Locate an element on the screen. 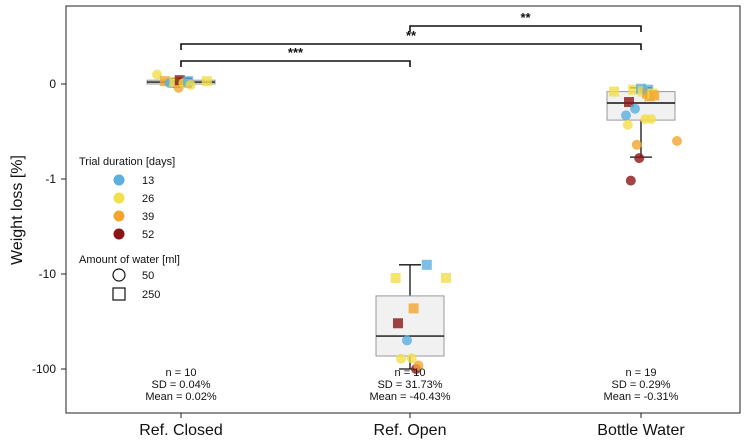  stat-label: Mean = -0.31% is located at coordinates (641, 397).